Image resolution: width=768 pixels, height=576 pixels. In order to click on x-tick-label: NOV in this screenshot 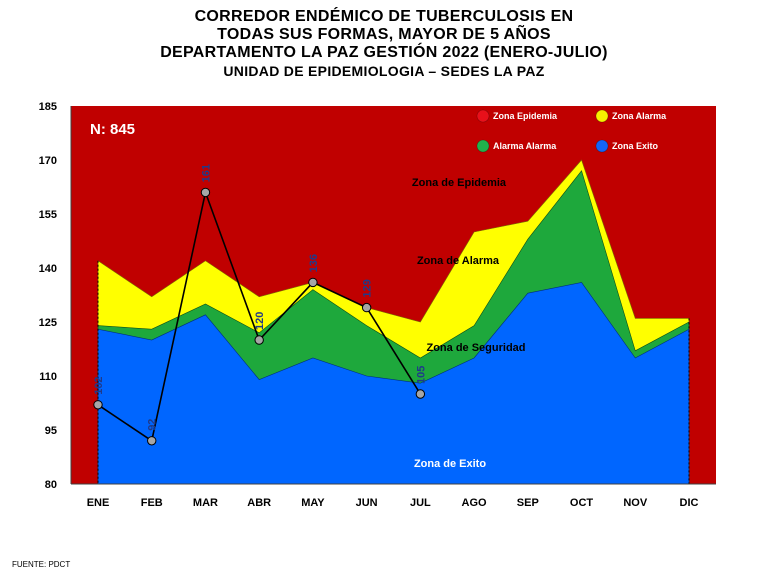, I will do `click(635, 503)`.